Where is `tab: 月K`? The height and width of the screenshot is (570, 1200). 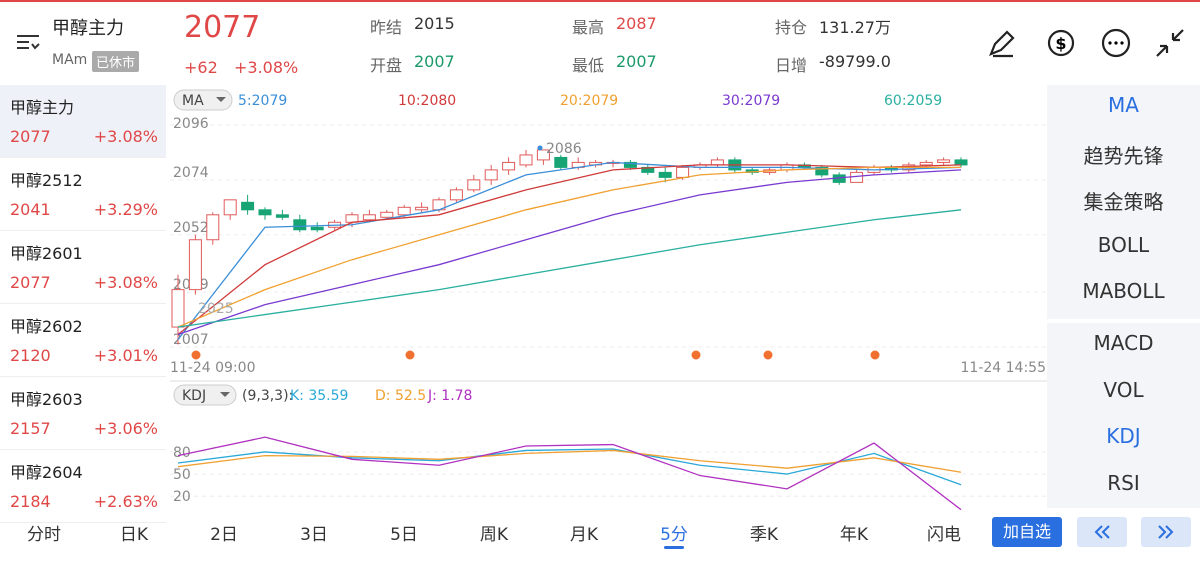
tab: 月K is located at coordinates (584, 535).